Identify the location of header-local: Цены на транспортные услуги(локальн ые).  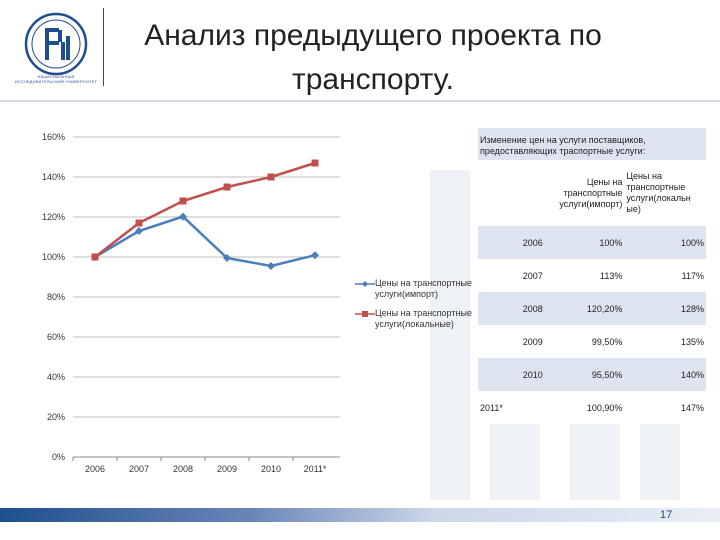
(658, 192).